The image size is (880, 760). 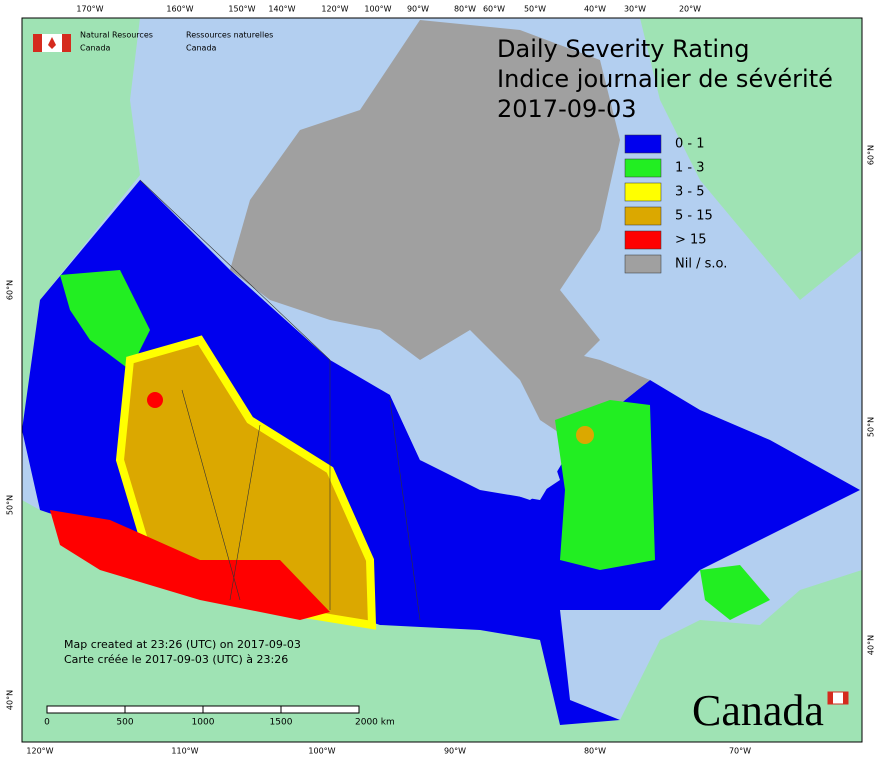 I want to click on graticule-label: 140°W, so click(x=281, y=9).